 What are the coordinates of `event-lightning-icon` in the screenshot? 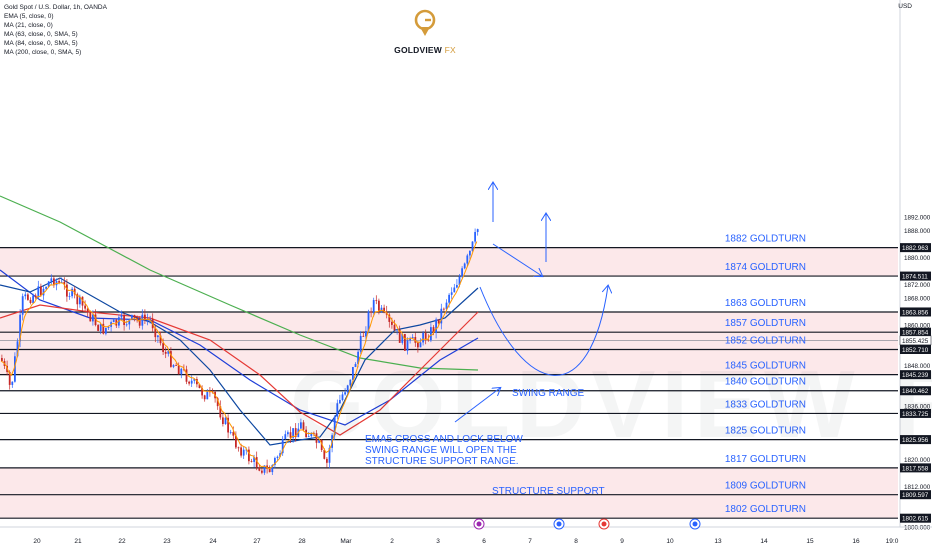 It's located at (479, 524).